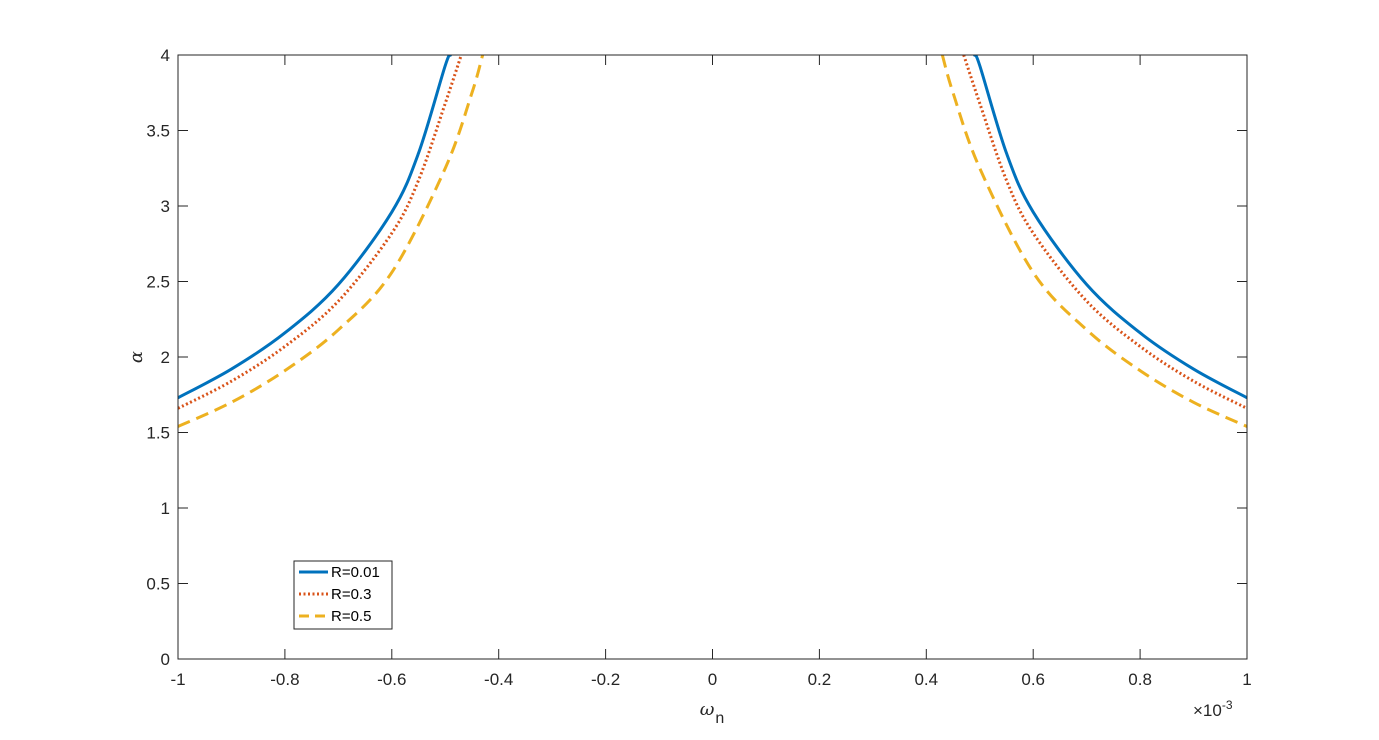  What do you see at coordinates (165, 206) in the screenshot?
I see `y-tick-label: 3` at bounding box center [165, 206].